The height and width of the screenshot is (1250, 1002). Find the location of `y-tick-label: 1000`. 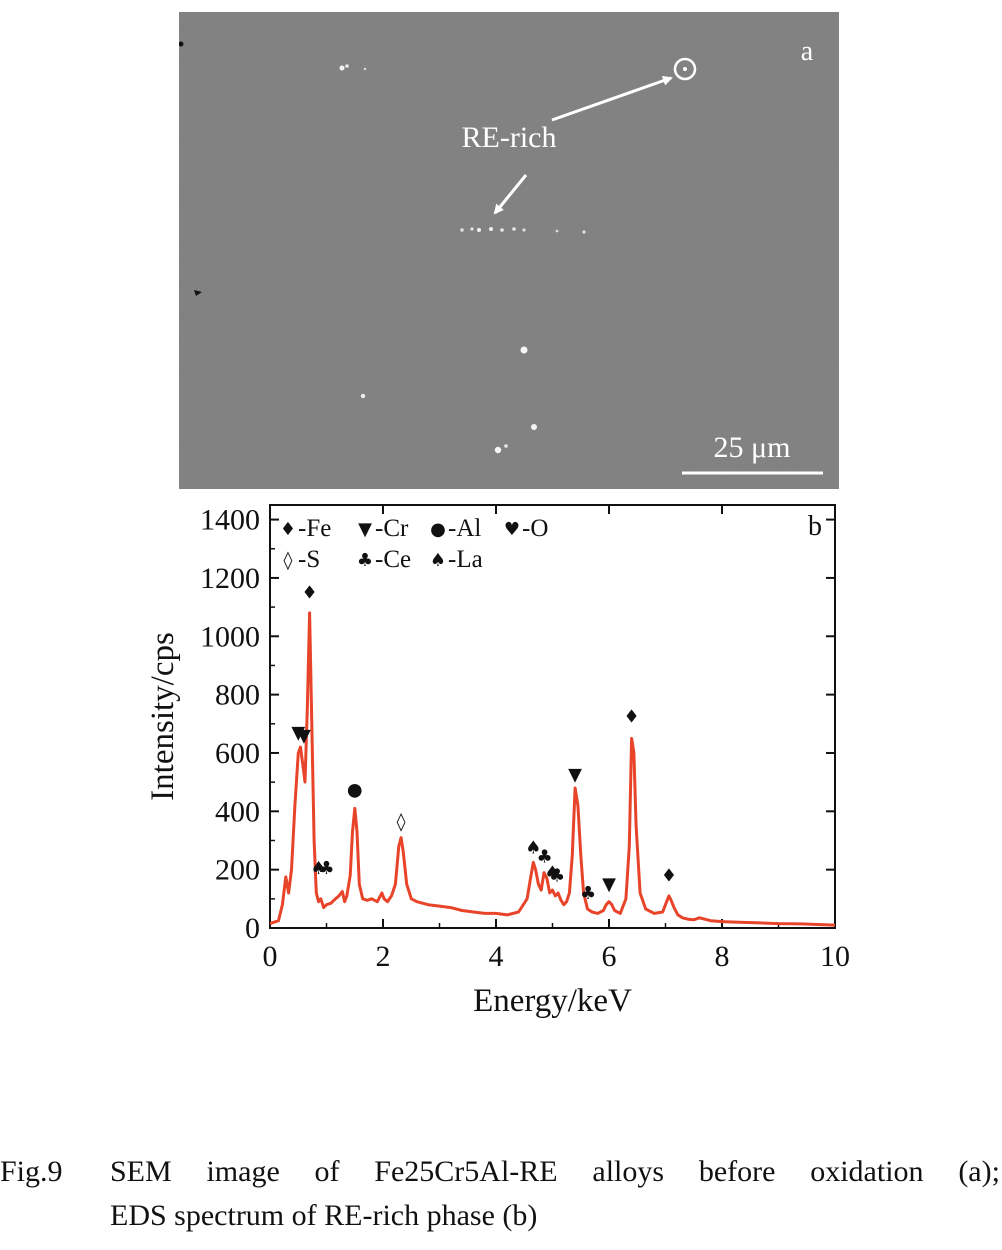

y-tick-label: 1000 is located at coordinates (230, 636).